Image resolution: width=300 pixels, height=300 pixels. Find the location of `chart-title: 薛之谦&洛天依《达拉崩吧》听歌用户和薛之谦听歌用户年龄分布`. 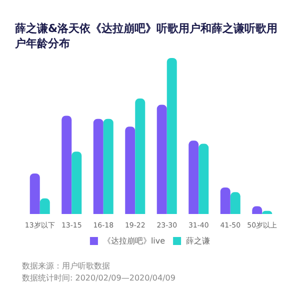

chart-title: 薛之谦&洛天依《达拉崩吧》听歌用户和薛之谦听歌用户年龄分布 is located at coordinates (146, 36).